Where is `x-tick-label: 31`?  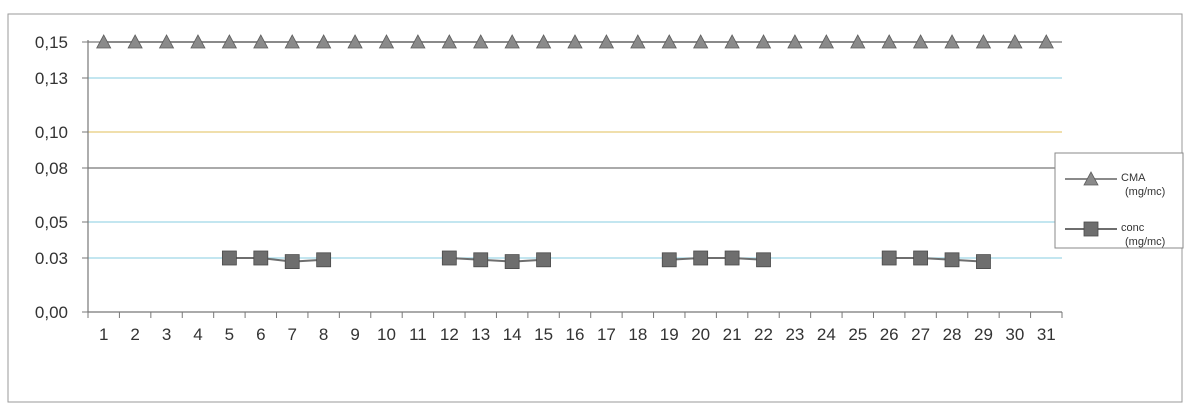 x-tick-label: 31 is located at coordinates (1046, 334).